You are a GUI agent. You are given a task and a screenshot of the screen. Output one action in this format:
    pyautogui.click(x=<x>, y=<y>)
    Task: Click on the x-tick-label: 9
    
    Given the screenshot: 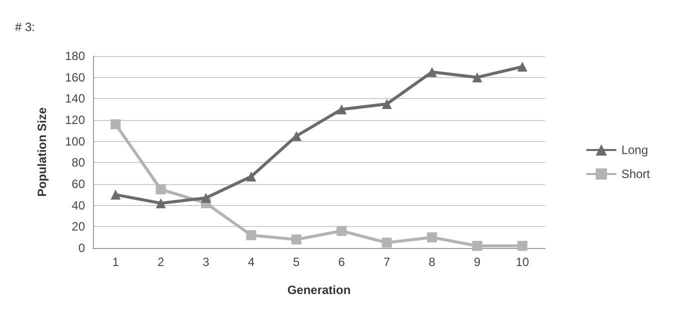 What is the action you would take?
    pyautogui.click(x=477, y=262)
    